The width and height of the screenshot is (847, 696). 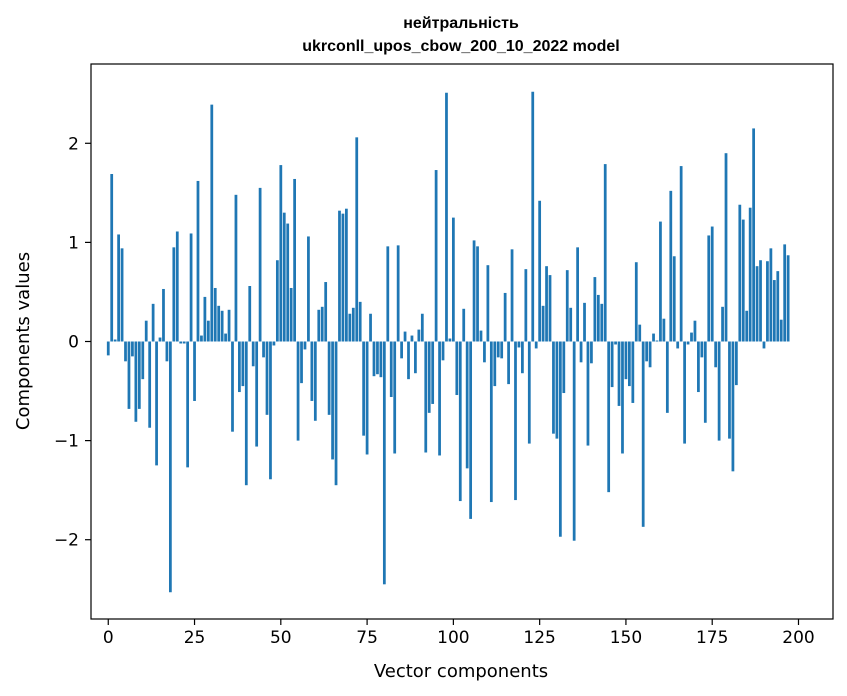 I want to click on x-tick-label: 125, so click(x=539, y=638).